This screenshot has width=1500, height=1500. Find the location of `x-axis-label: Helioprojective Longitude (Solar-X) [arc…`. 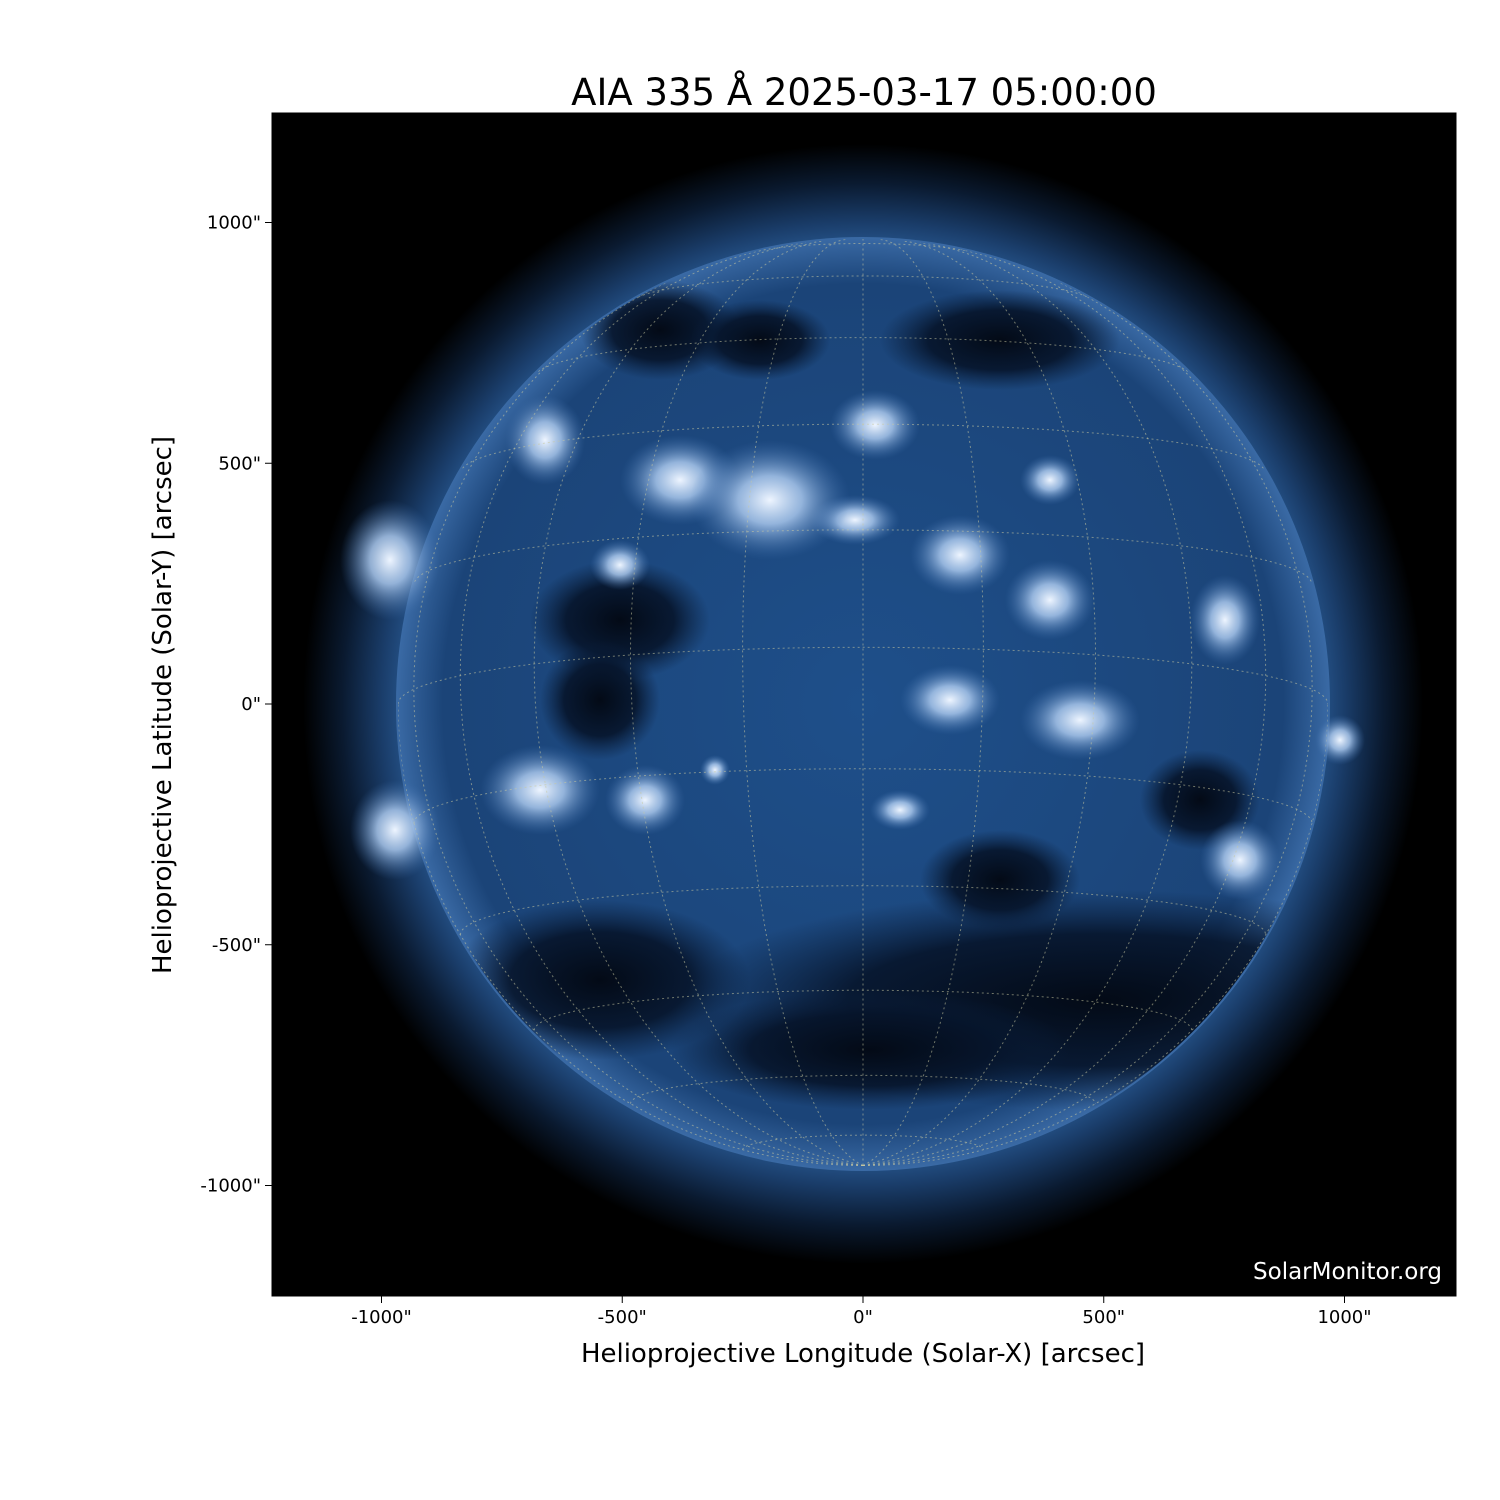

x-axis-label: Helioprojective Longitude (Solar-X) [arc… is located at coordinates (863, 1354).